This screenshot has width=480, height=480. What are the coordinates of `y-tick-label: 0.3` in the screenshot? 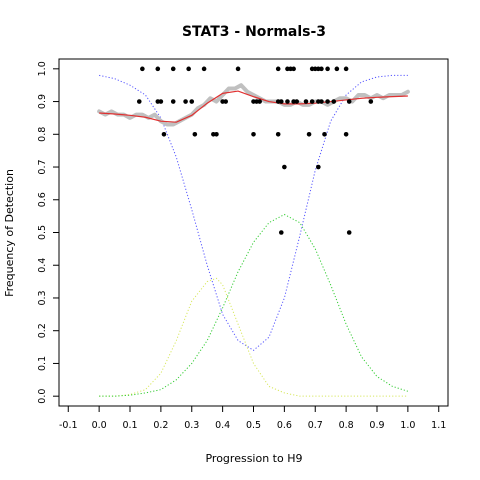 It's located at (42, 297).